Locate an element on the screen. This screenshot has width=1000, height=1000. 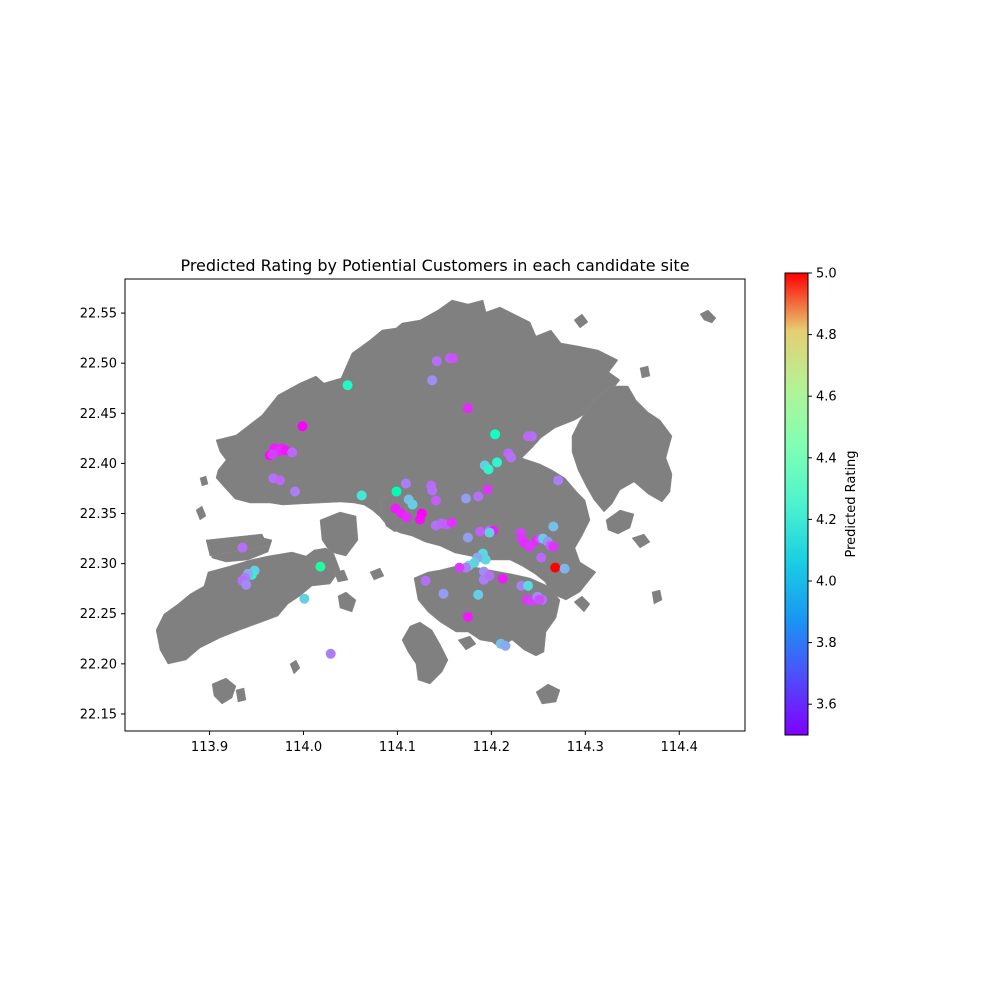
x-tick-label: 113.9 is located at coordinates (209, 747).